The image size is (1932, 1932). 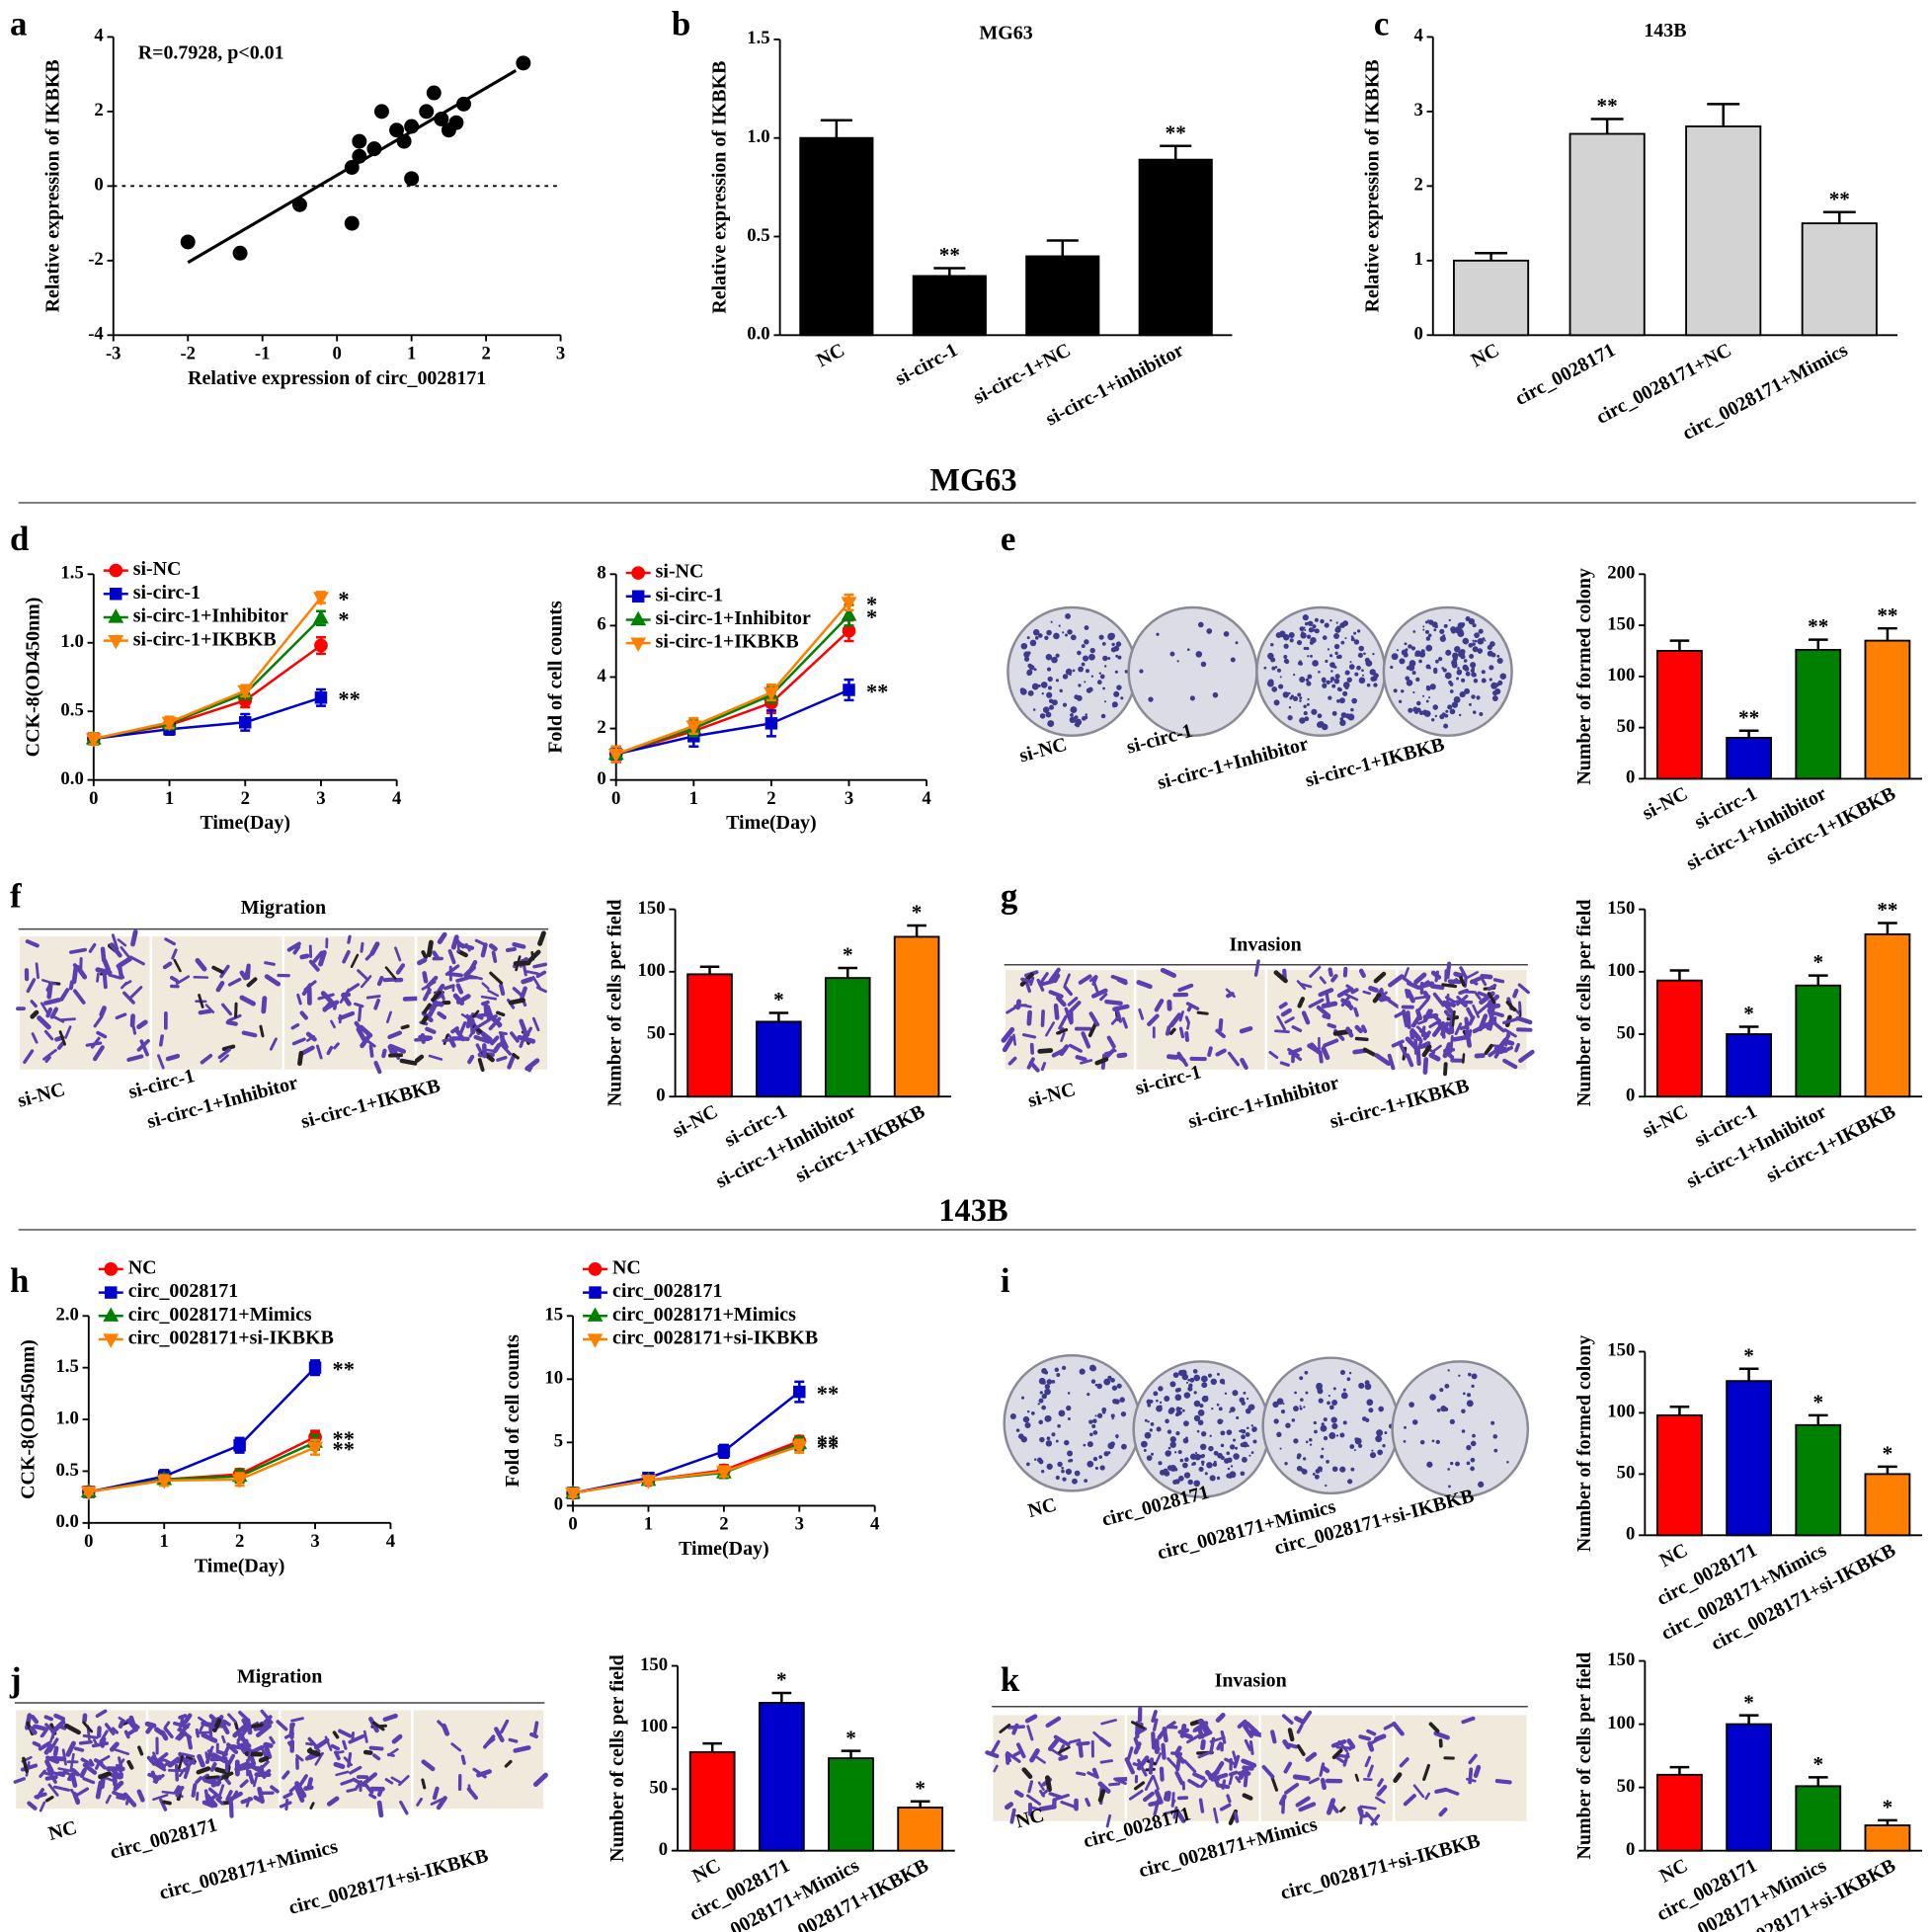 I want to click on y-tick-label: 0, so click(x=1630, y=1849).